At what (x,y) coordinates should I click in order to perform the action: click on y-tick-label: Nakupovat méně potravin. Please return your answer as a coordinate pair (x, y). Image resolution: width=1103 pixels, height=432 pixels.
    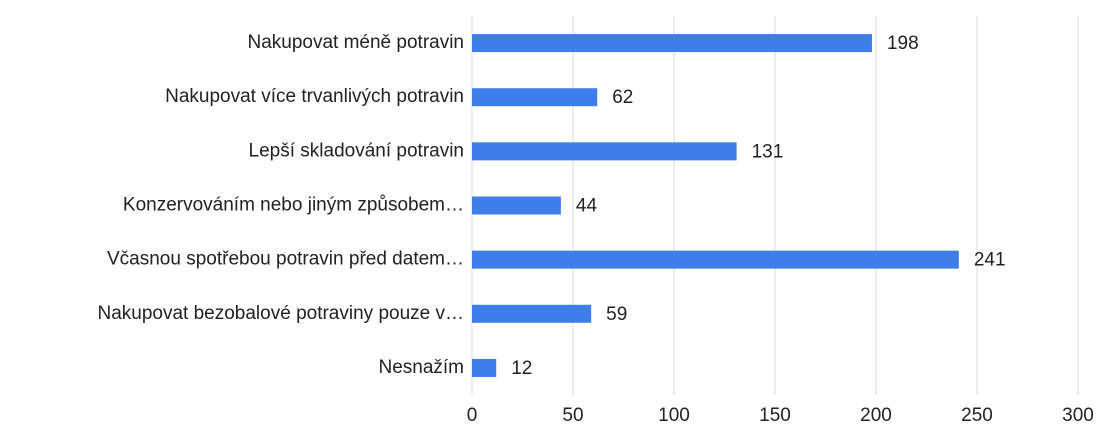
    Looking at the image, I should click on (355, 42).